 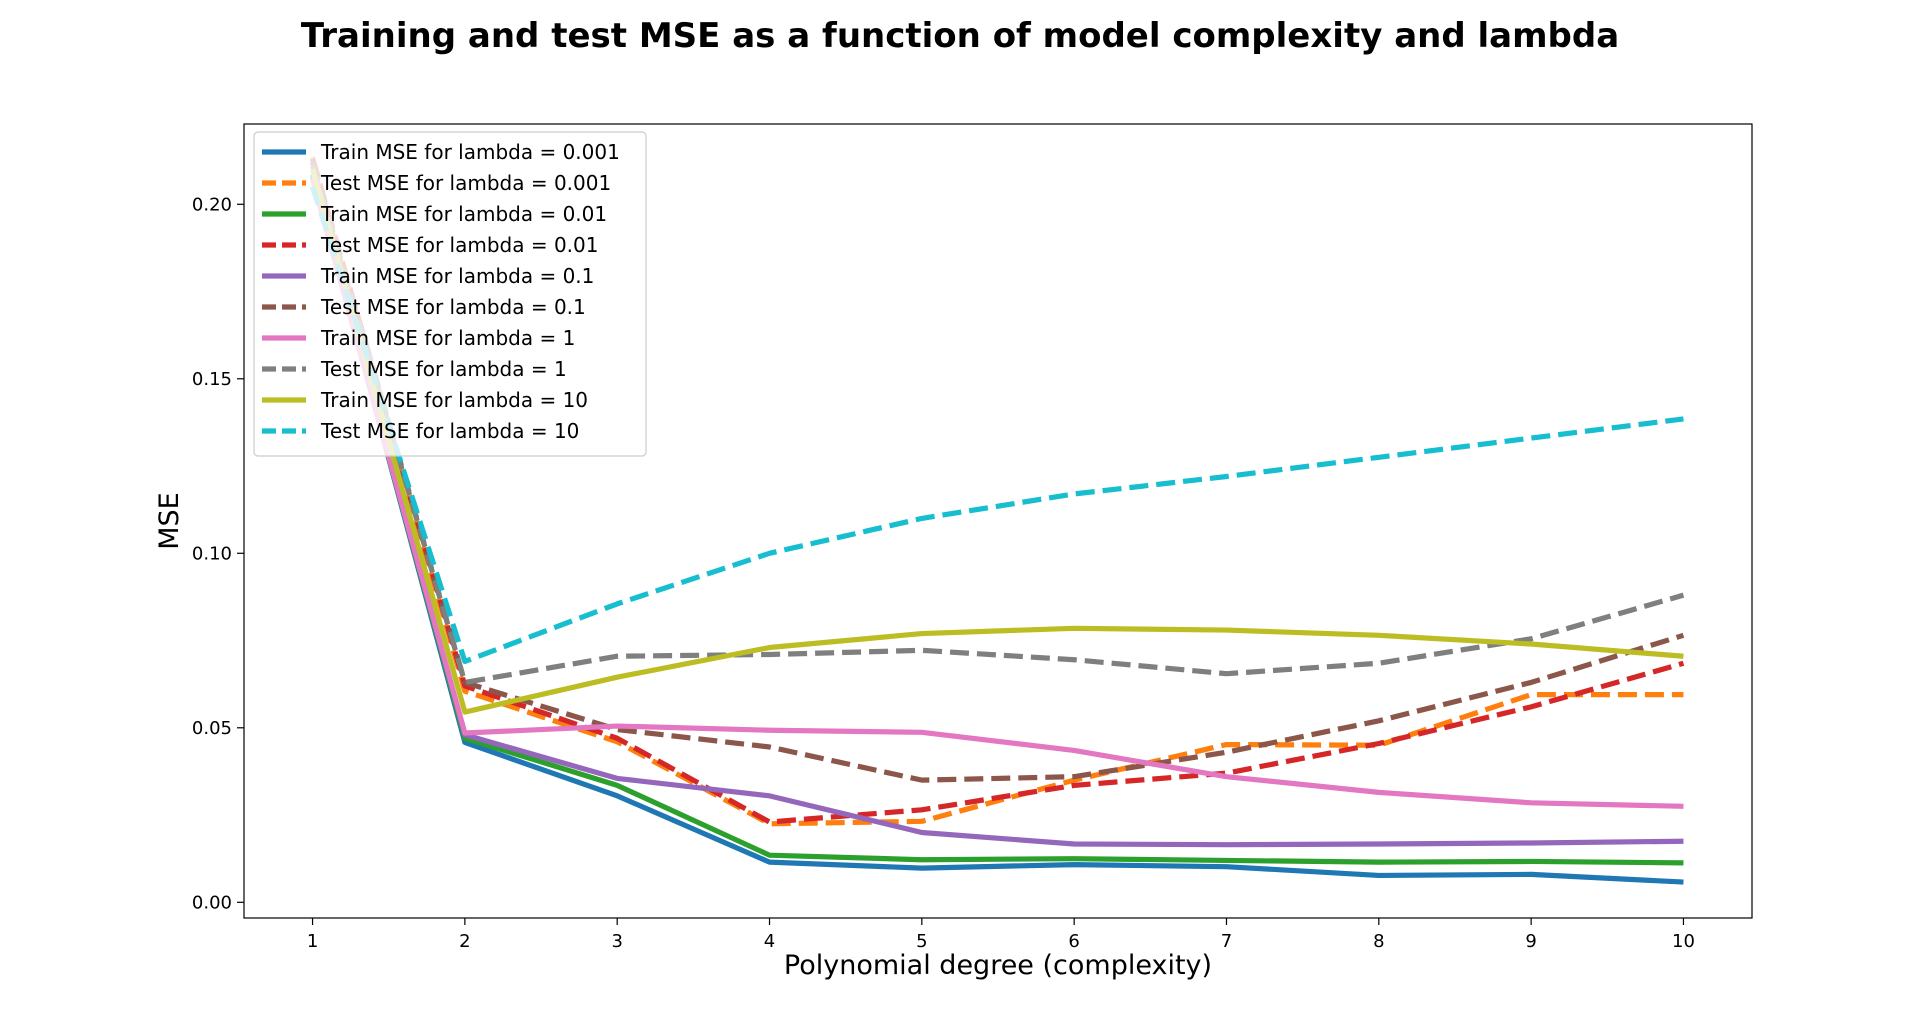 What do you see at coordinates (212, 902) in the screenshot?
I see `y-tick-label: 0.00` at bounding box center [212, 902].